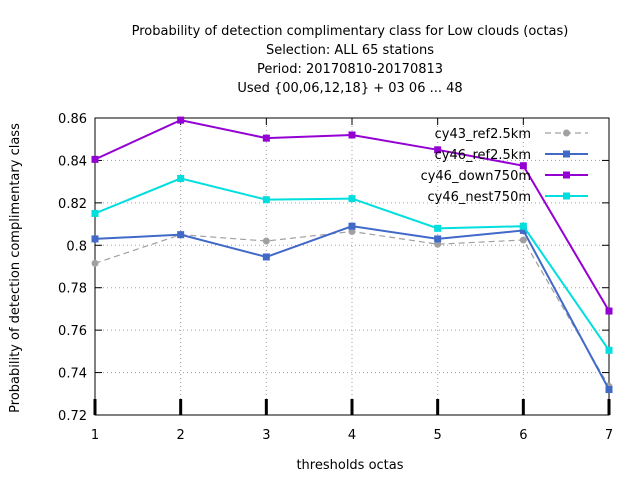 The image size is (640, 484). What do you see at coordinates (72, 331) in the screenshot?
I see `y-tick-label-2: 0.76` at bounding box center [72, 331].